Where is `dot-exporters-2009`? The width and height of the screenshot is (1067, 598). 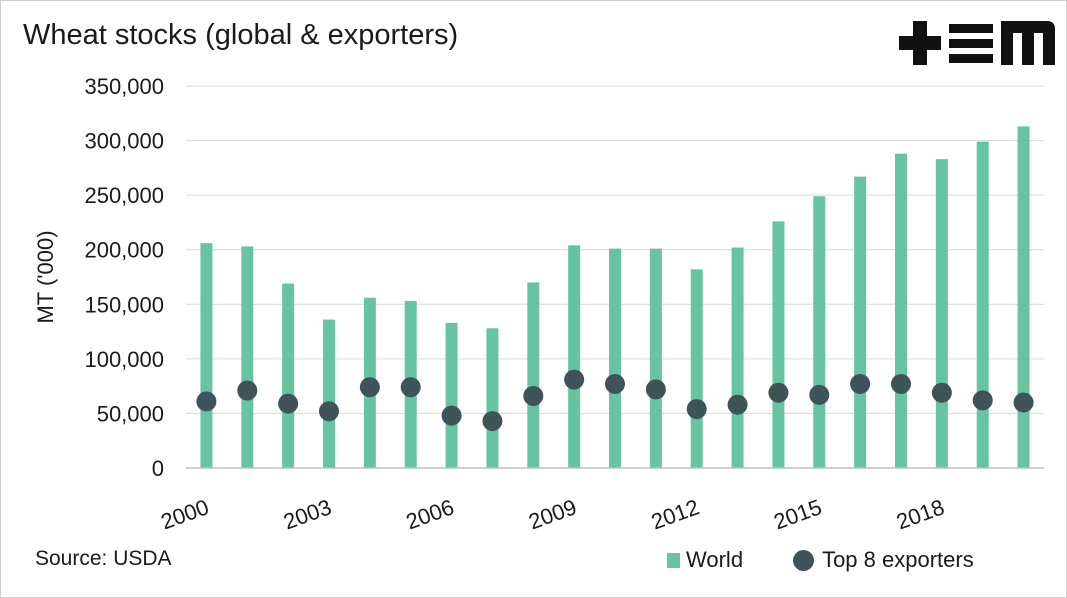 dot-exporters-2009 is located at coordinates (574, 379).